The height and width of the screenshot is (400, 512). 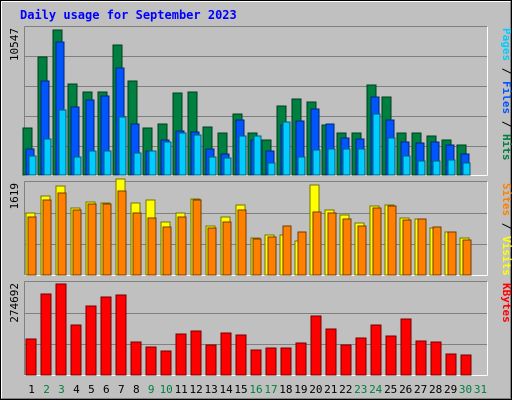 I want to click on legend-hits: Pages / Files / Hits, so click(x=506, y=94).